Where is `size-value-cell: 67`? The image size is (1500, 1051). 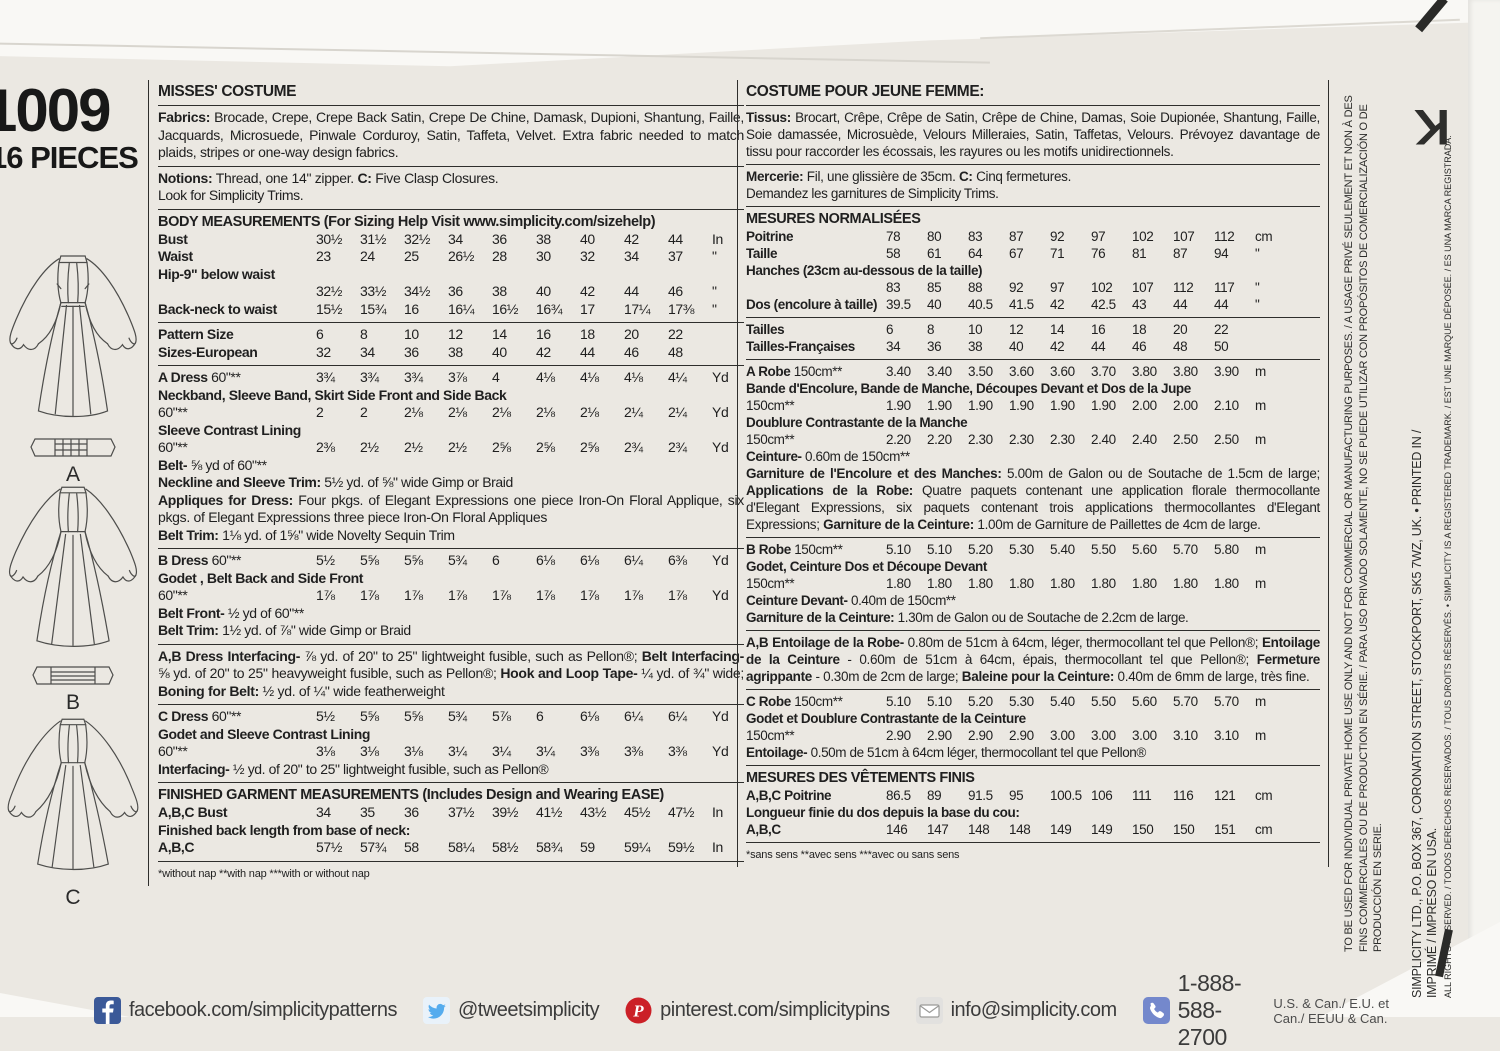 size-value-cell: 67 is located at coordinates (1016, 253).